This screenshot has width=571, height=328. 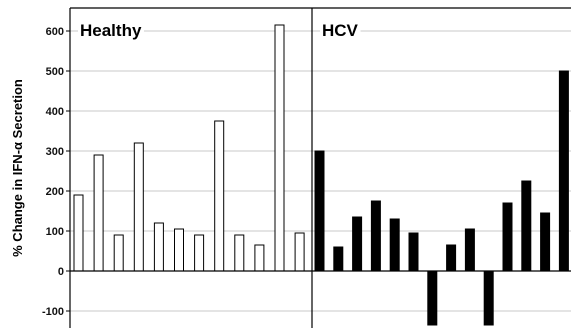 I want to click on panel-labels: Healthy HCV, so click(x=219, y=30).